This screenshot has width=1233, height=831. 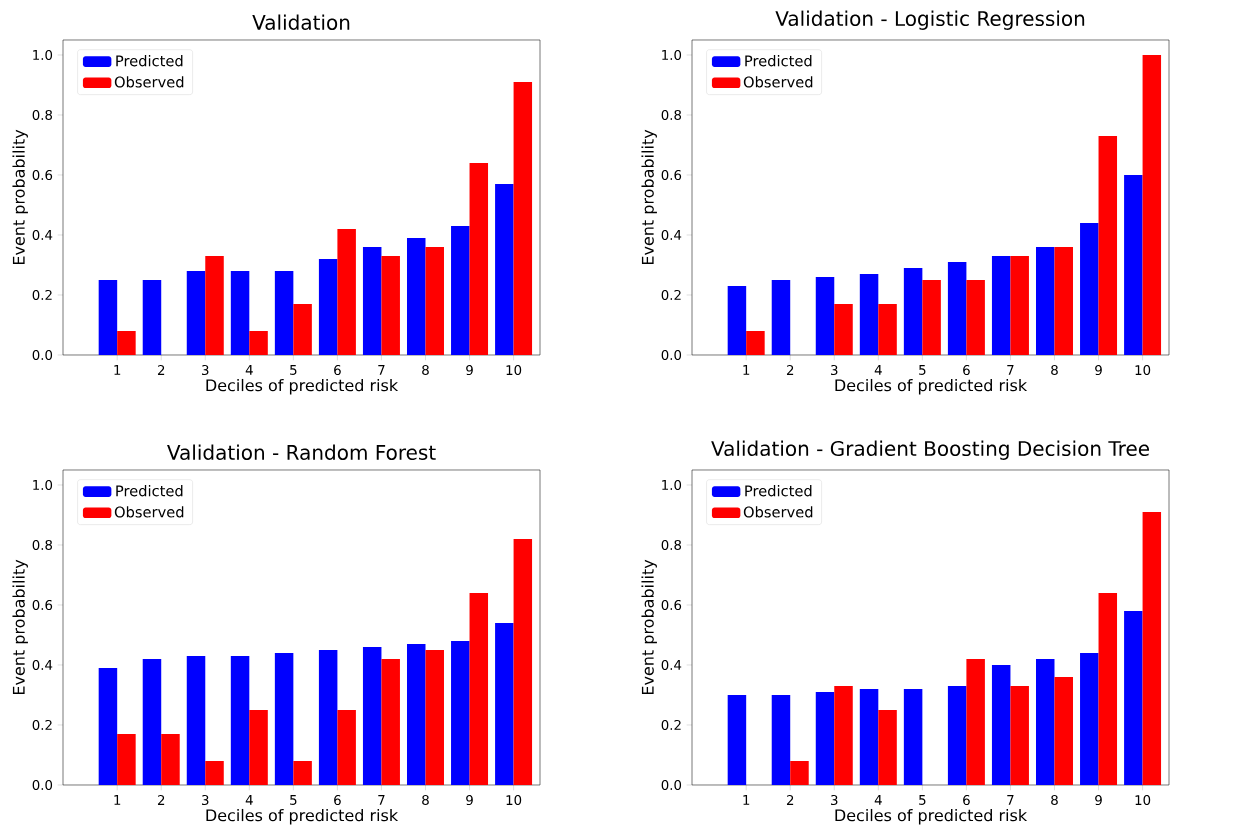 I want to click on y-tick-label: 0.2, so click(x=42, y=725).